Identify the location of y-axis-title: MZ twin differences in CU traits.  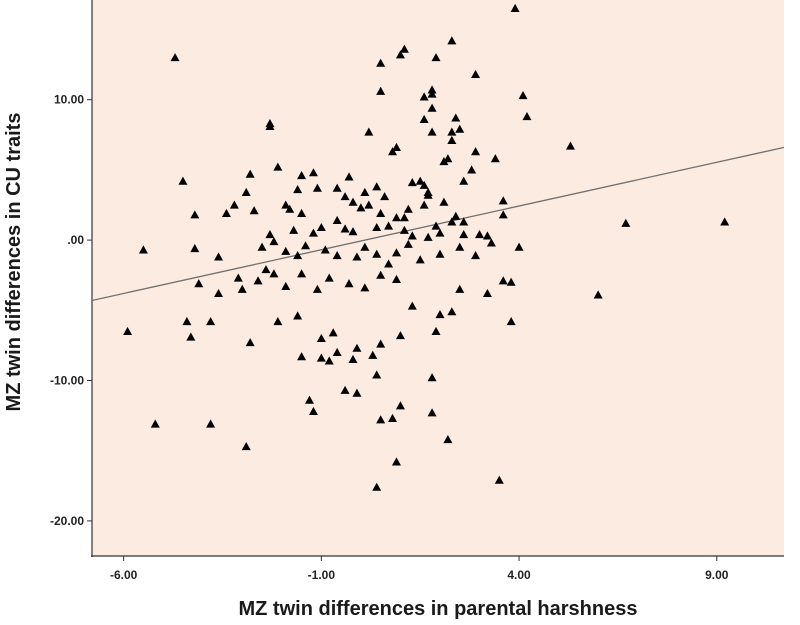
(14, 262).